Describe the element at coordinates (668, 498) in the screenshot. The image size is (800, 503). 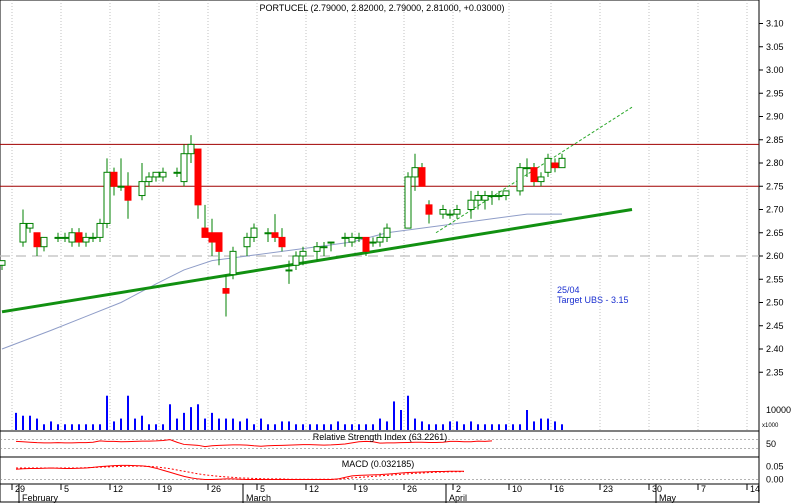
I see `month-label: May` at that location.